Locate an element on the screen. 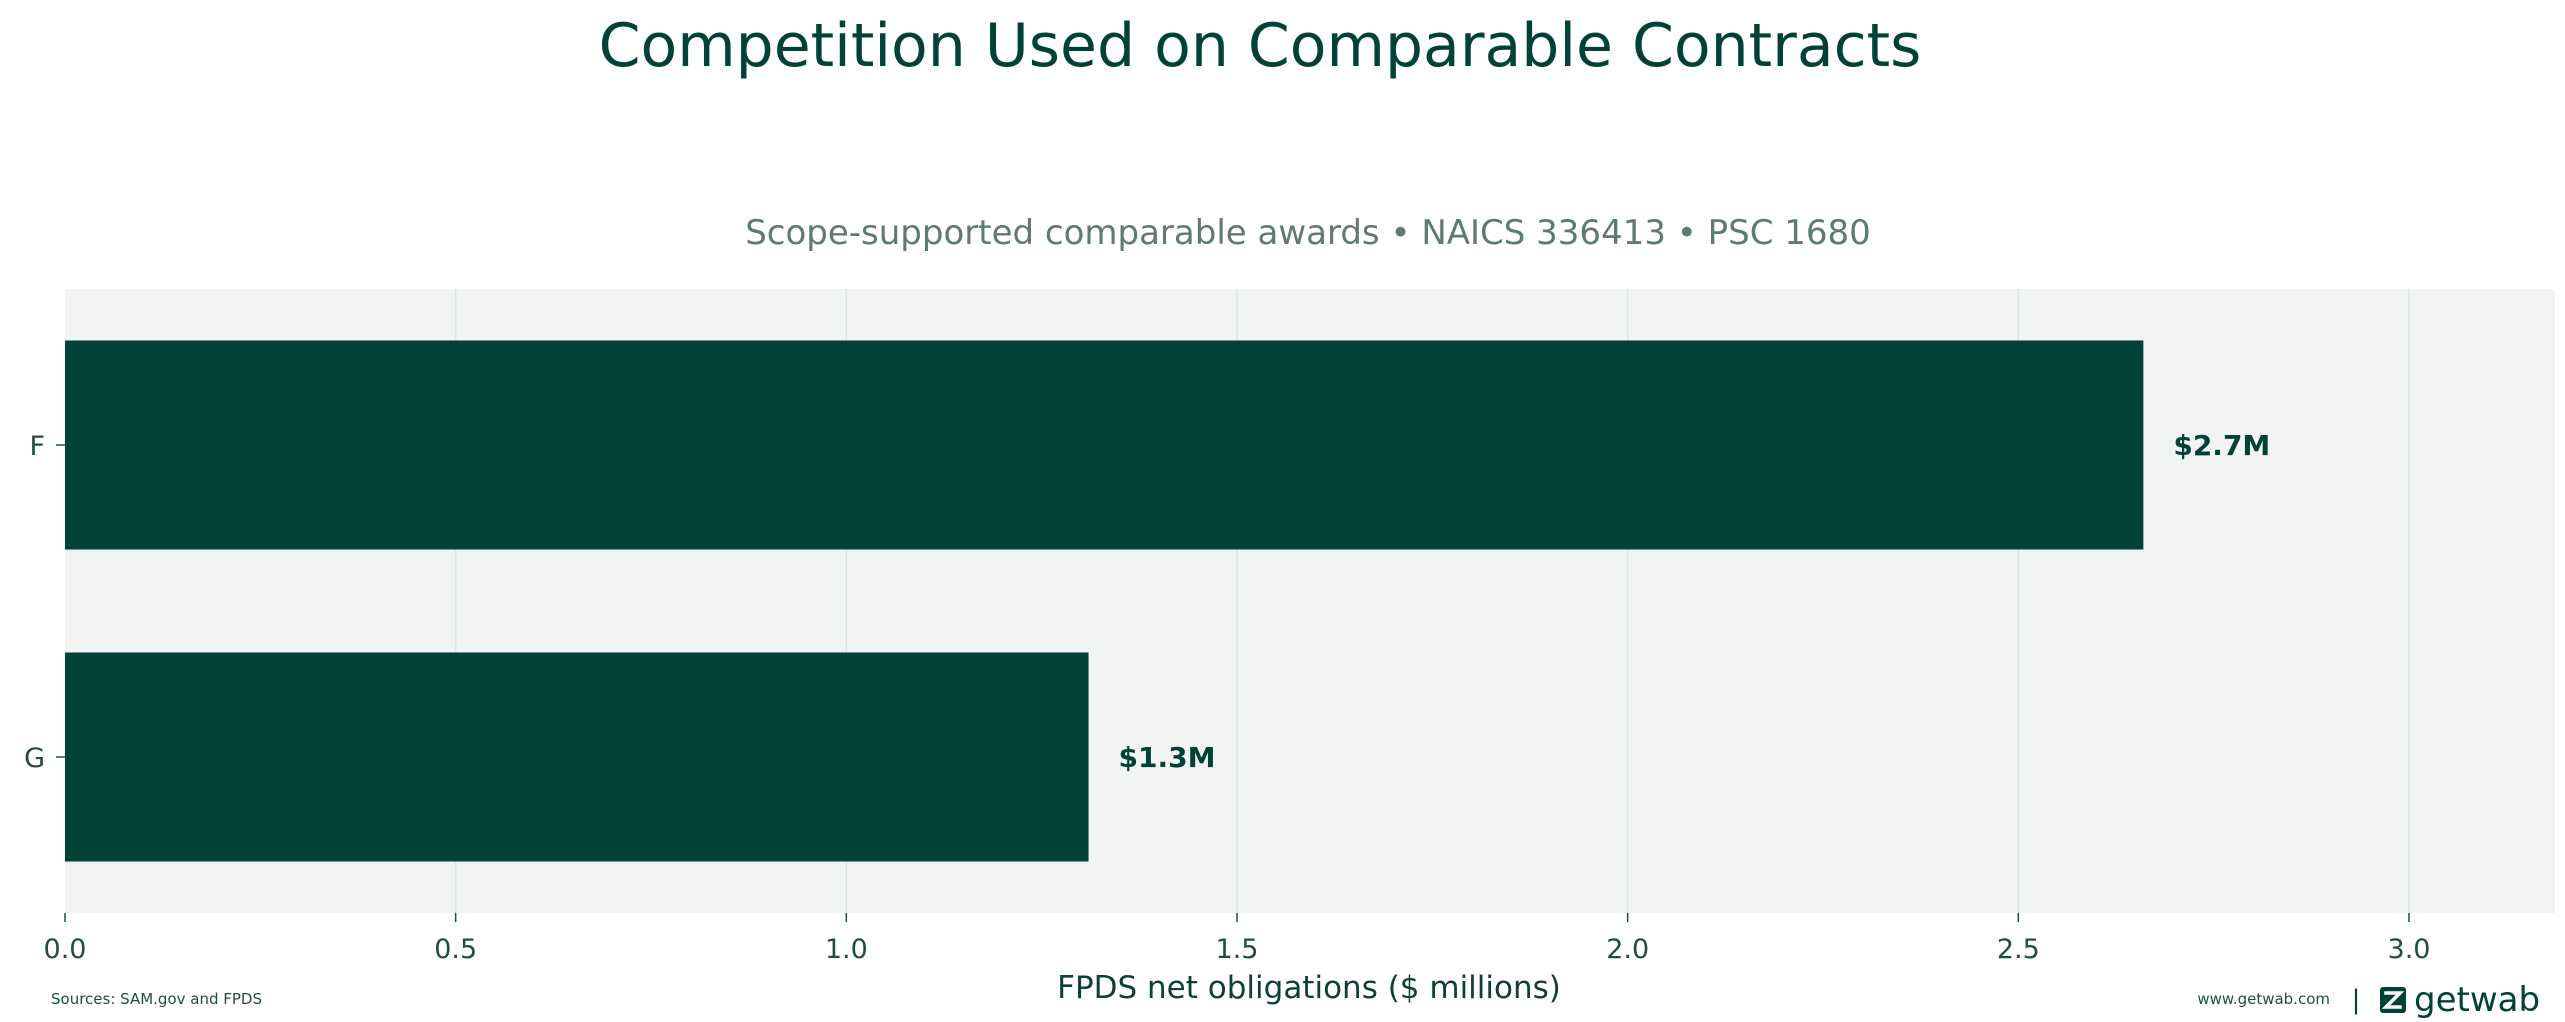 This screenshot has width=2565, height=1022. x-tick-label: 0.0 is located at coordinates (65, 949).